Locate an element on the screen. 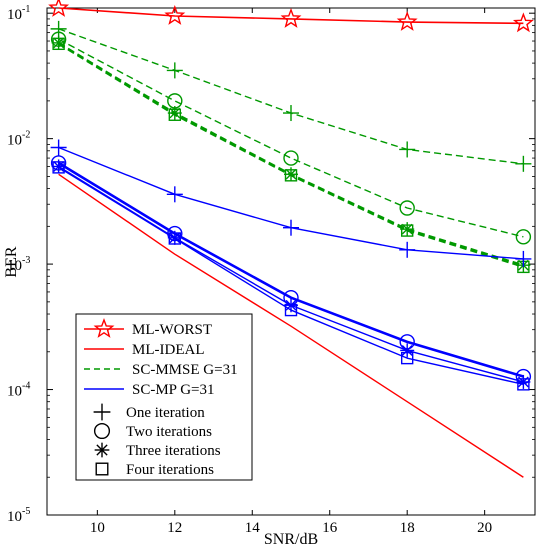  y-tick-exponent: -5 is located at coordinates (26, 511).